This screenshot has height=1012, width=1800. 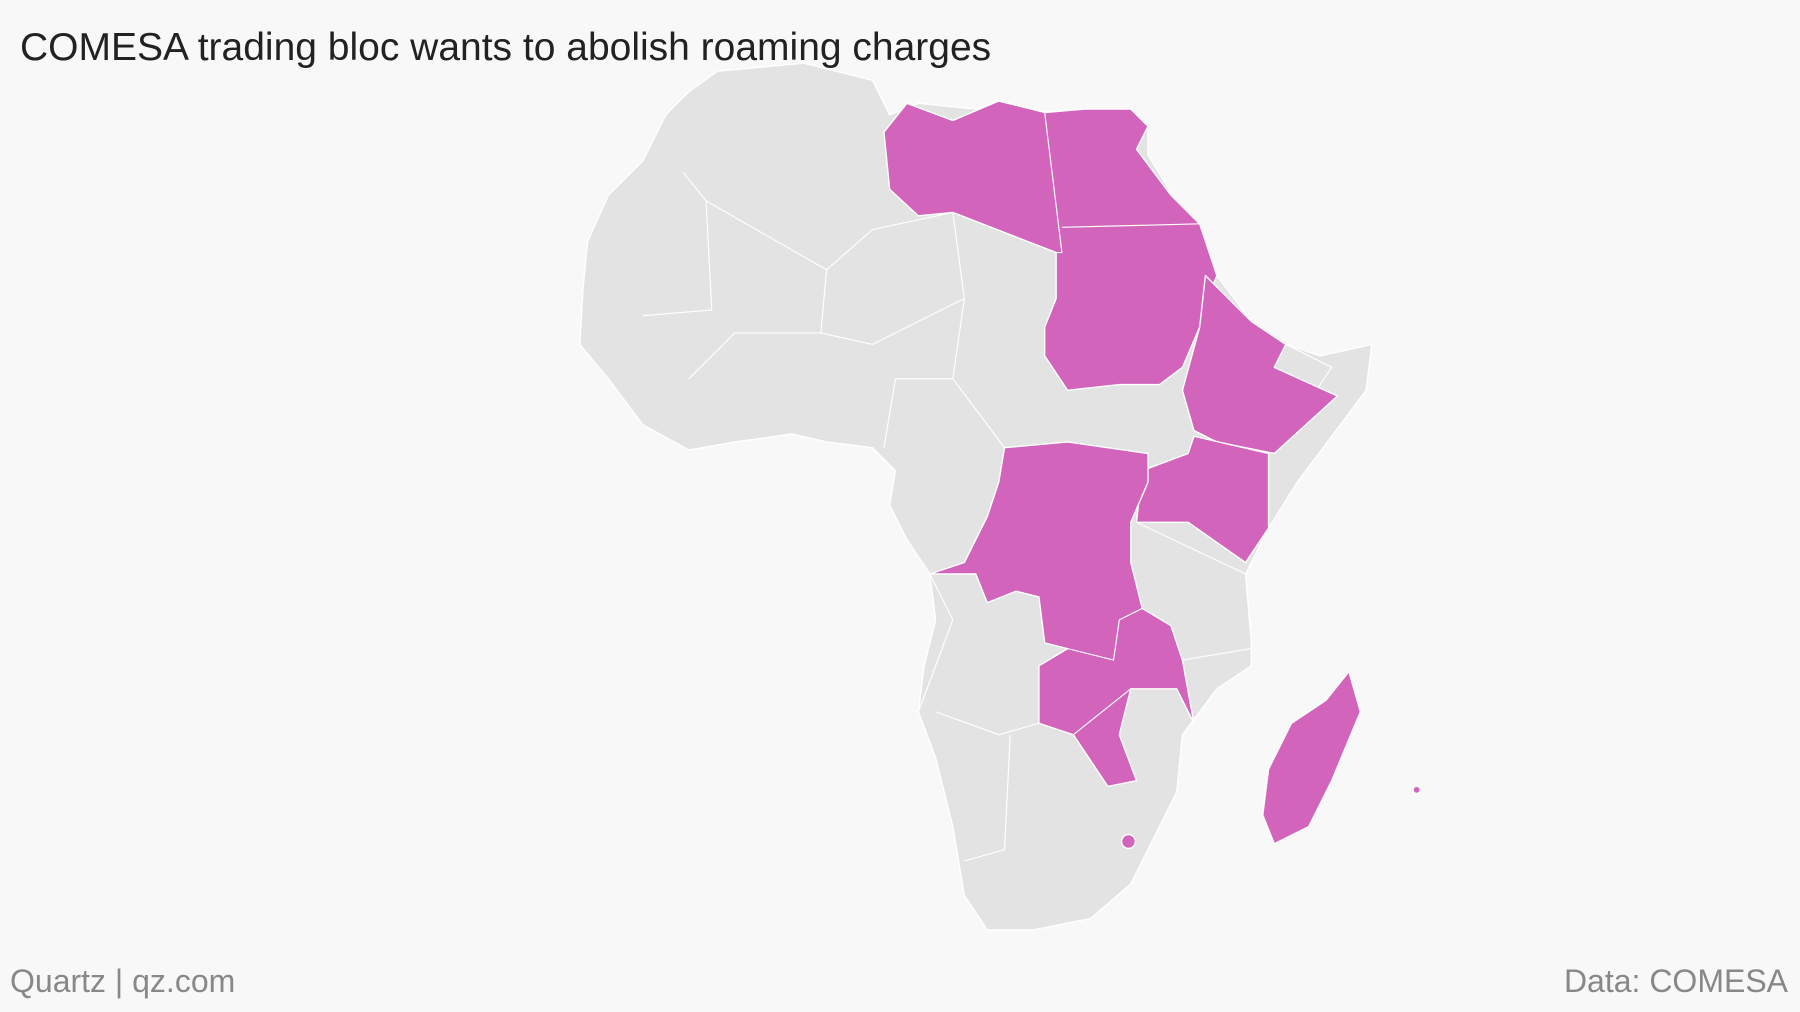 I want to click on member-east, so click(x=1202, y=499).